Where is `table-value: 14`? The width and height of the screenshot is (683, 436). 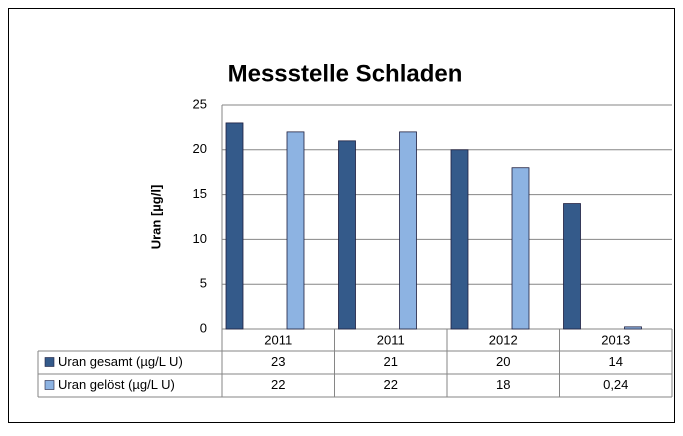 table-value: 14 is located at coordinates (616, 361).